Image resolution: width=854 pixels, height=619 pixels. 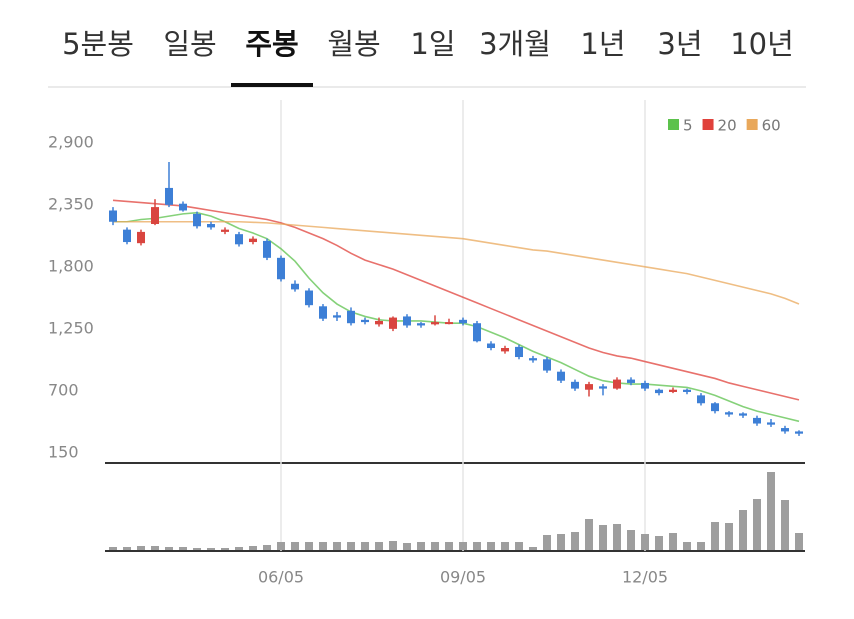 I want to click on y-tick-label: 1,800, so click(x=71, y=265).